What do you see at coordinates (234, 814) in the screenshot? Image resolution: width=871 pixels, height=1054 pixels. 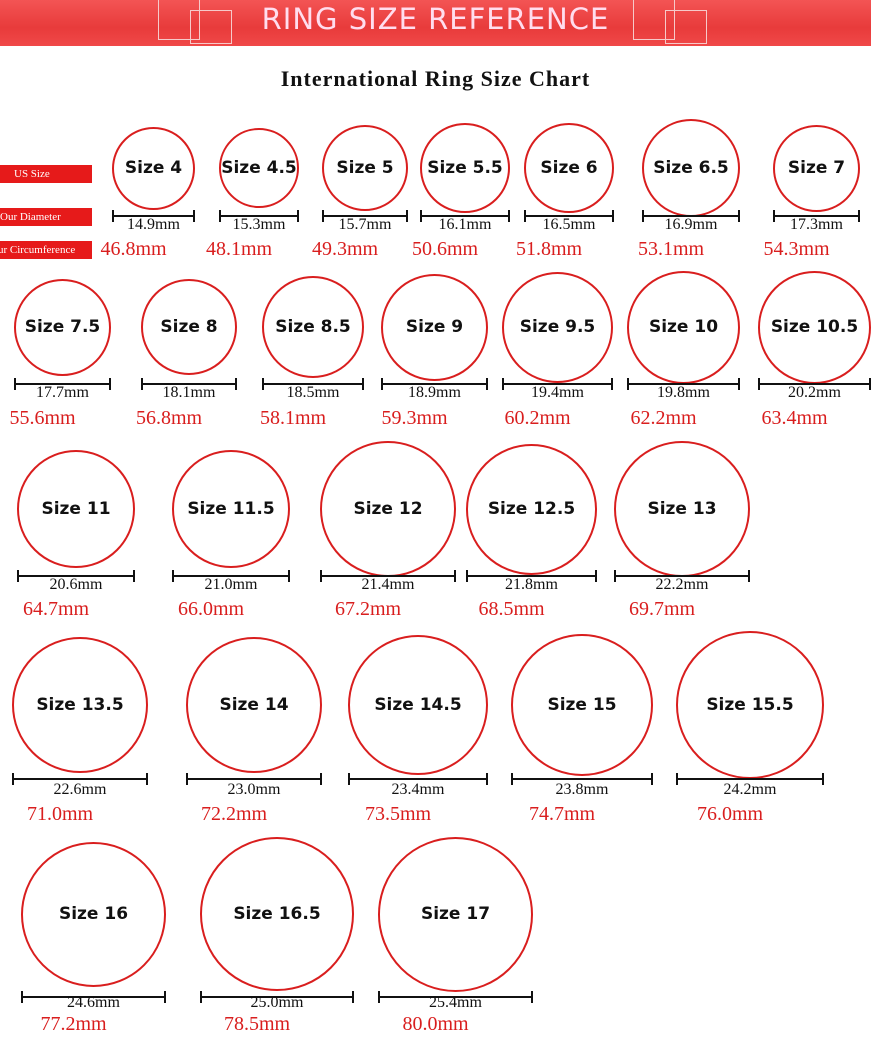 I see `circumference-value: 72.2mm` at bounding box center [234, 814].